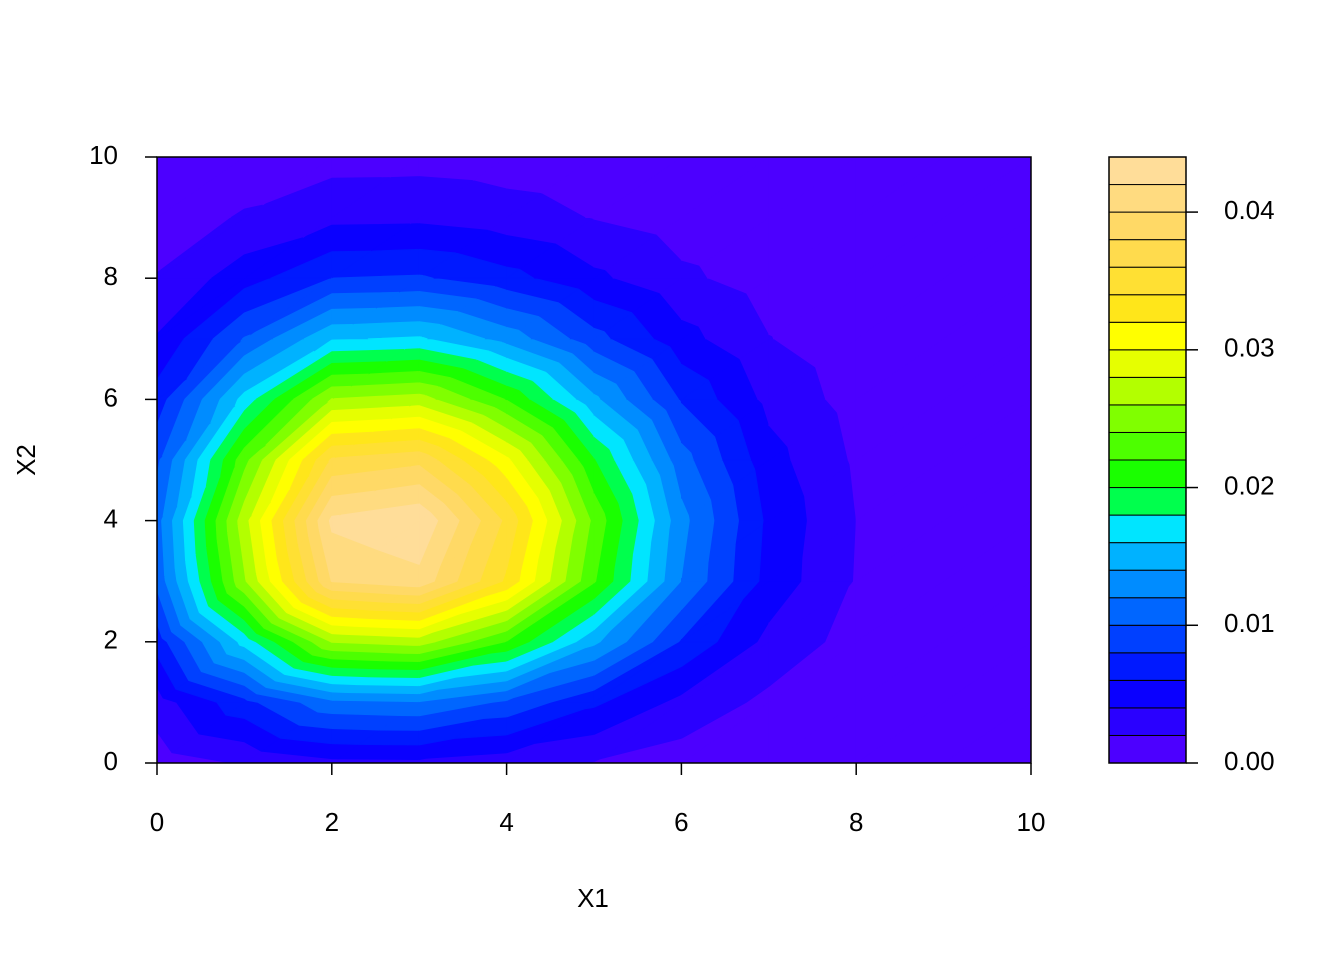 The width and height of the screenshot is (1344, 965). Describe the element at coordinates (111, 397) in the screenshot. I see `y-tick-label: 6` at that location.